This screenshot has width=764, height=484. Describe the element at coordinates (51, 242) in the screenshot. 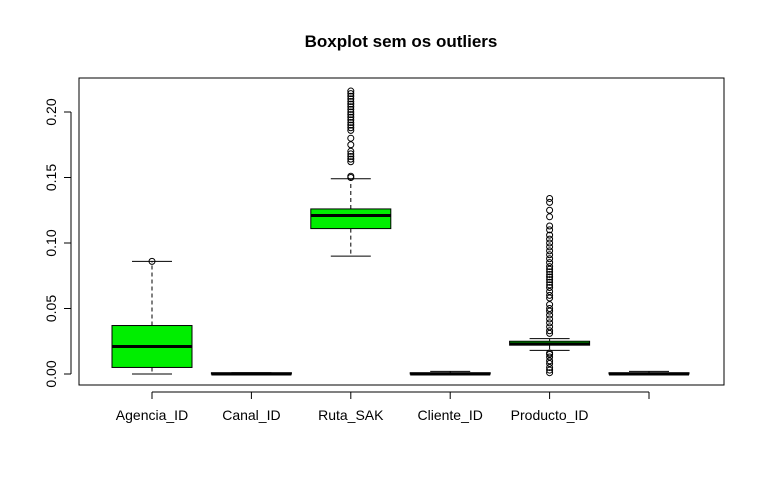

I see `y-tick-label: 0.10` at that location.